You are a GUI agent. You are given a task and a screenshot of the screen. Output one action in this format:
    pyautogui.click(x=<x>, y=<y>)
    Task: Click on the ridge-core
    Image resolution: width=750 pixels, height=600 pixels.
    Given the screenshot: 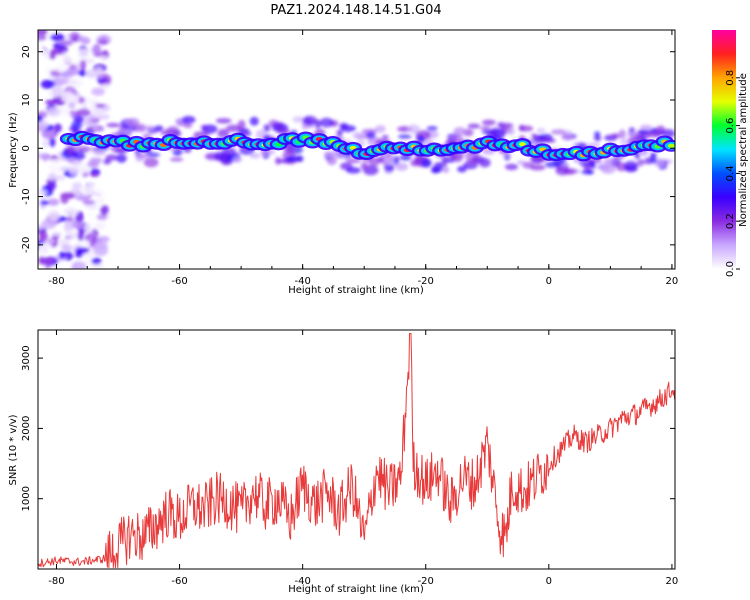 What is the action you would take?
    pyautogui.click(x=367, y=146)
    